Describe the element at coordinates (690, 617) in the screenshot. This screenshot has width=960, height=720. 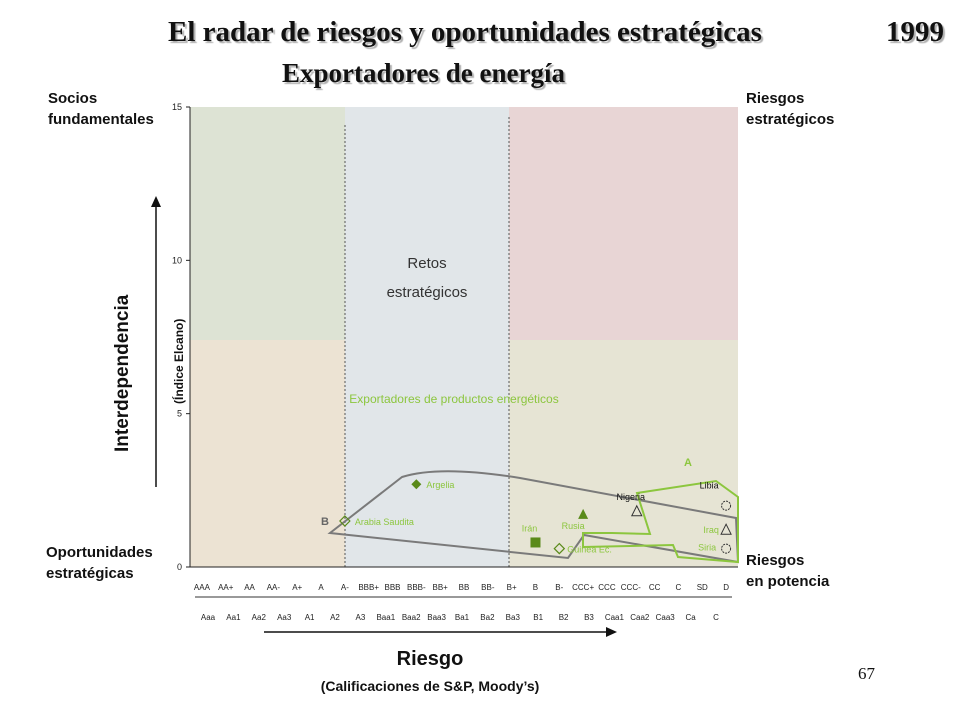
I see `x-tick-label-moodys: Ca` at that location.